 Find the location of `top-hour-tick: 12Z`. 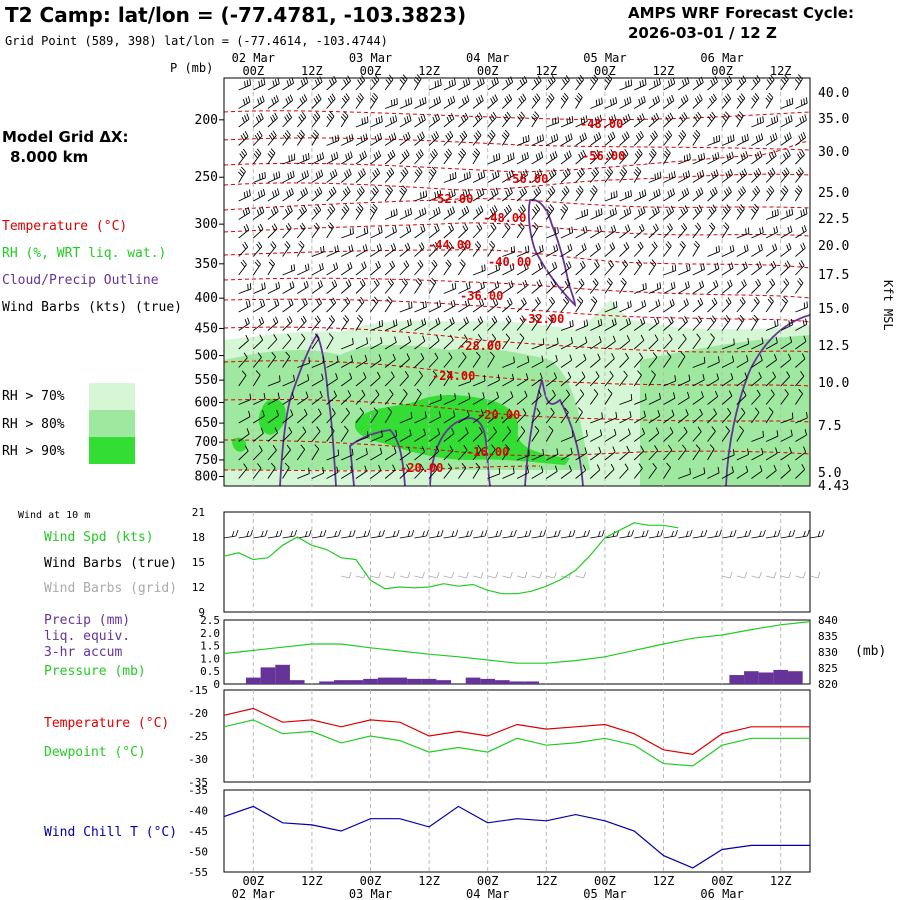

top-hour-tick: 12Z is located at coordinates (781, 71).